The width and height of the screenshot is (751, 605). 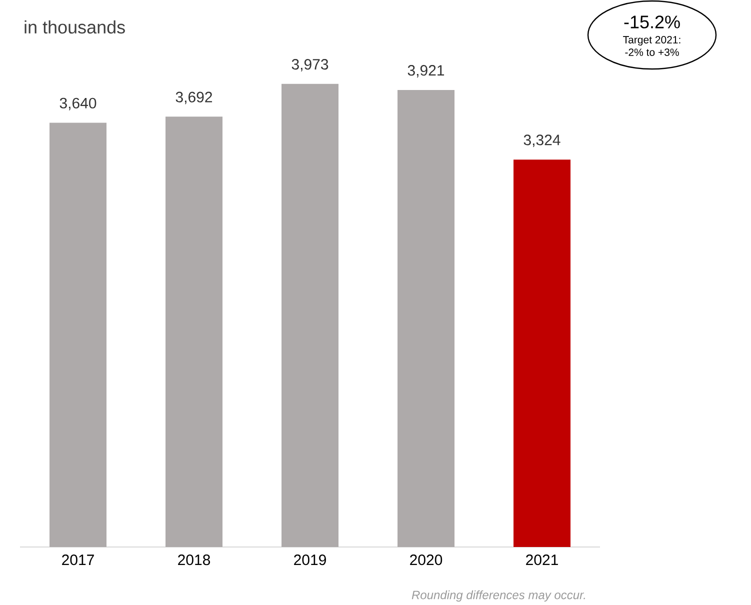 What do you see at coordinates (652, 22) in the screenshot?
I see `text: -15.2%` at bounding box center [652, 22].